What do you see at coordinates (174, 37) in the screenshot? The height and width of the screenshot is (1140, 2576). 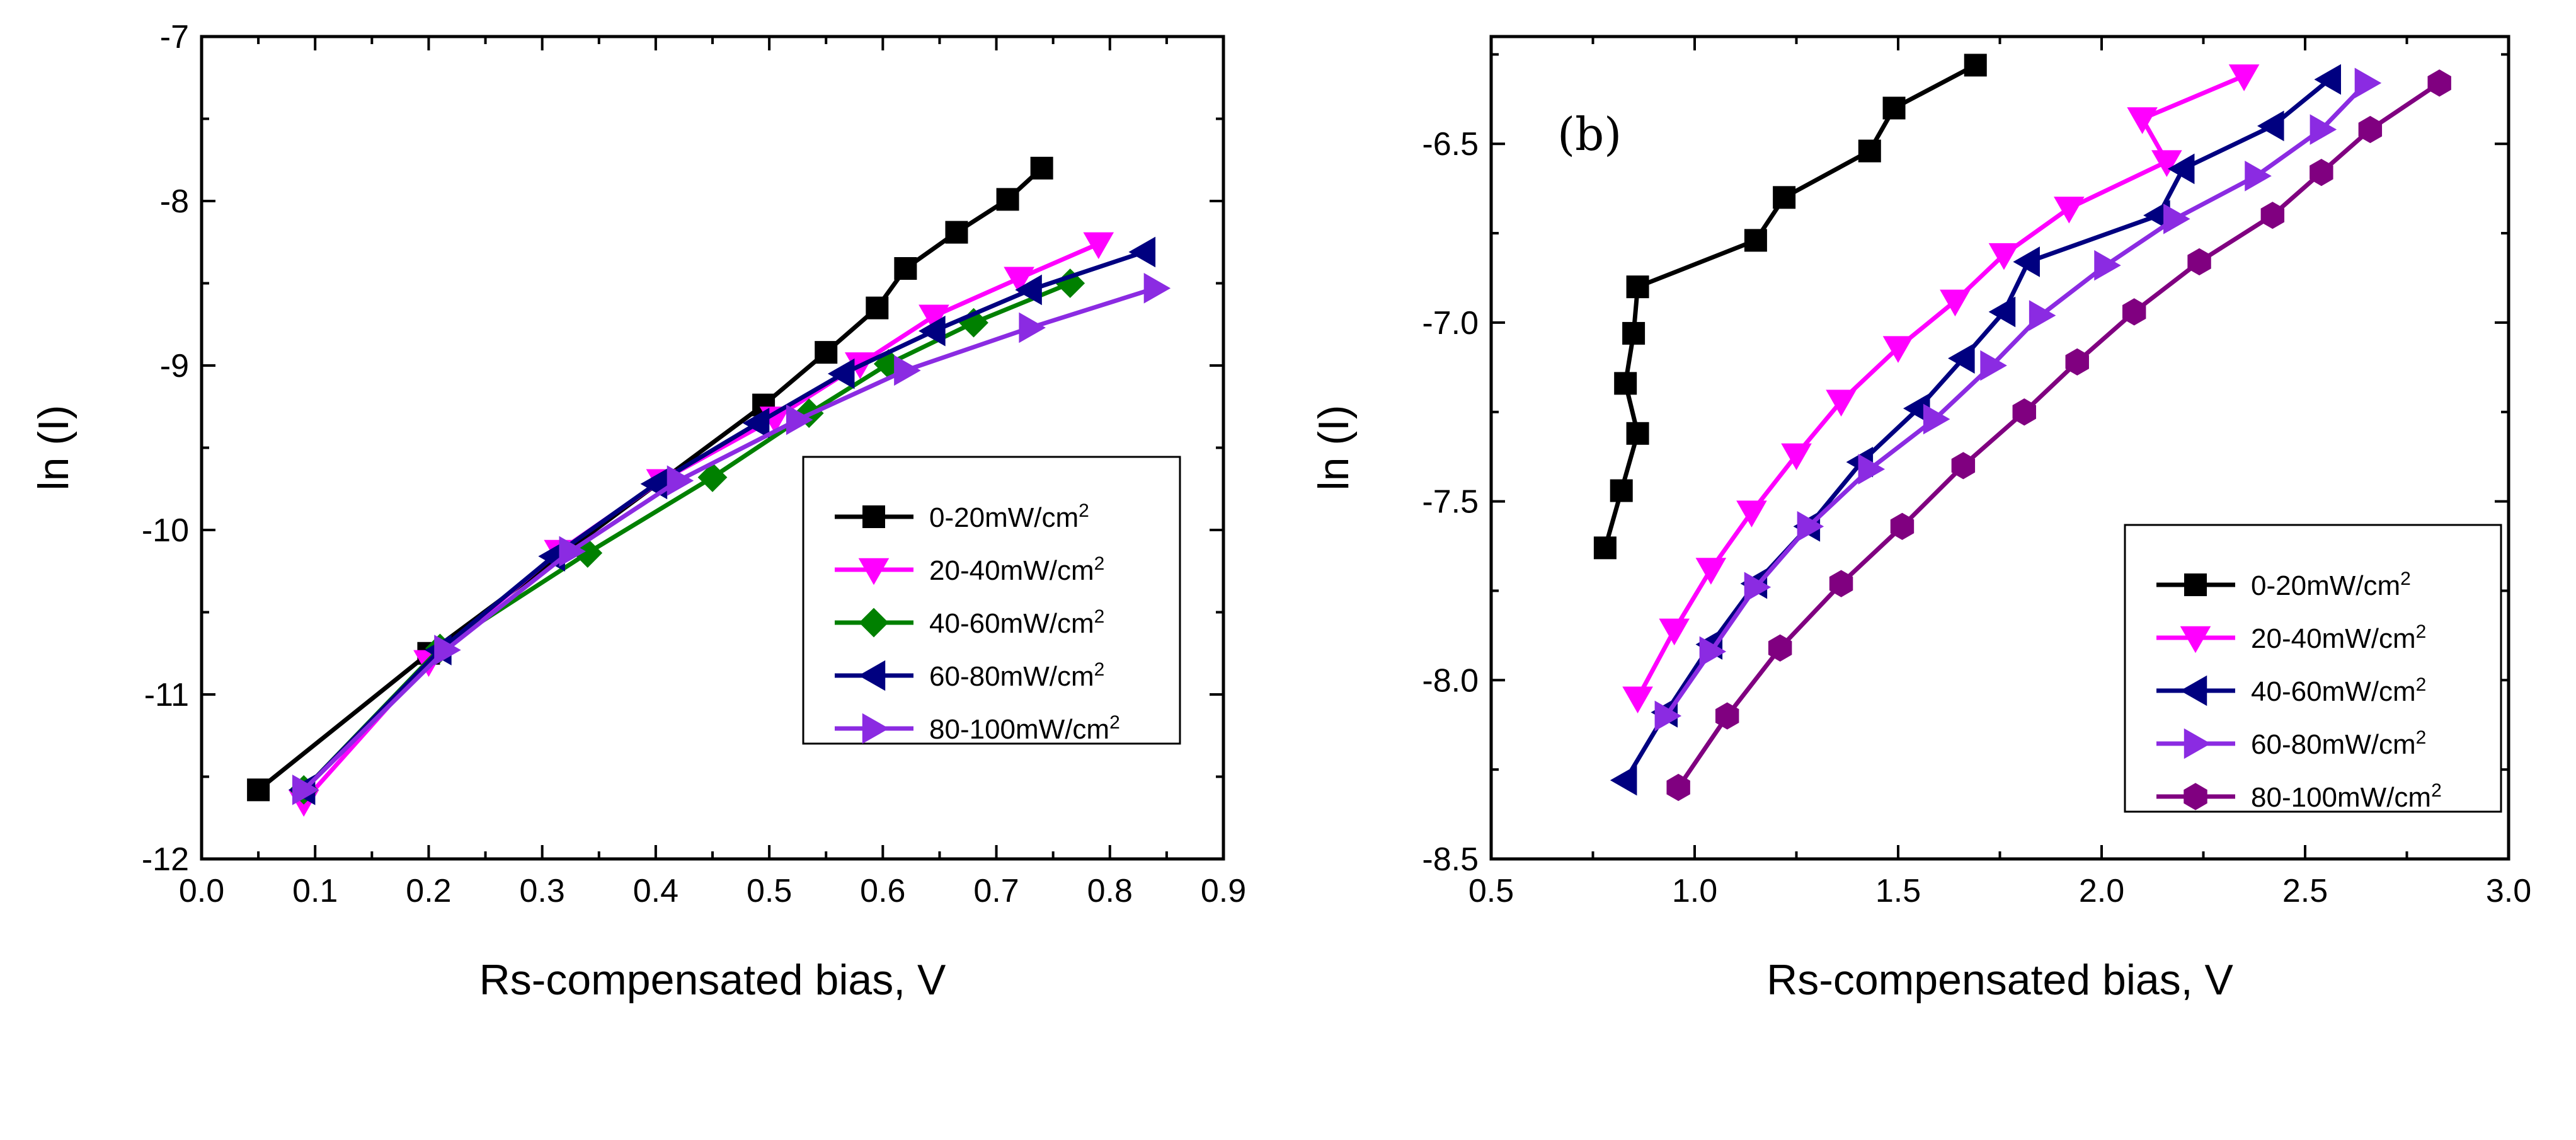 I see `y-tick-label: -7` at bounding box center [174, 37].